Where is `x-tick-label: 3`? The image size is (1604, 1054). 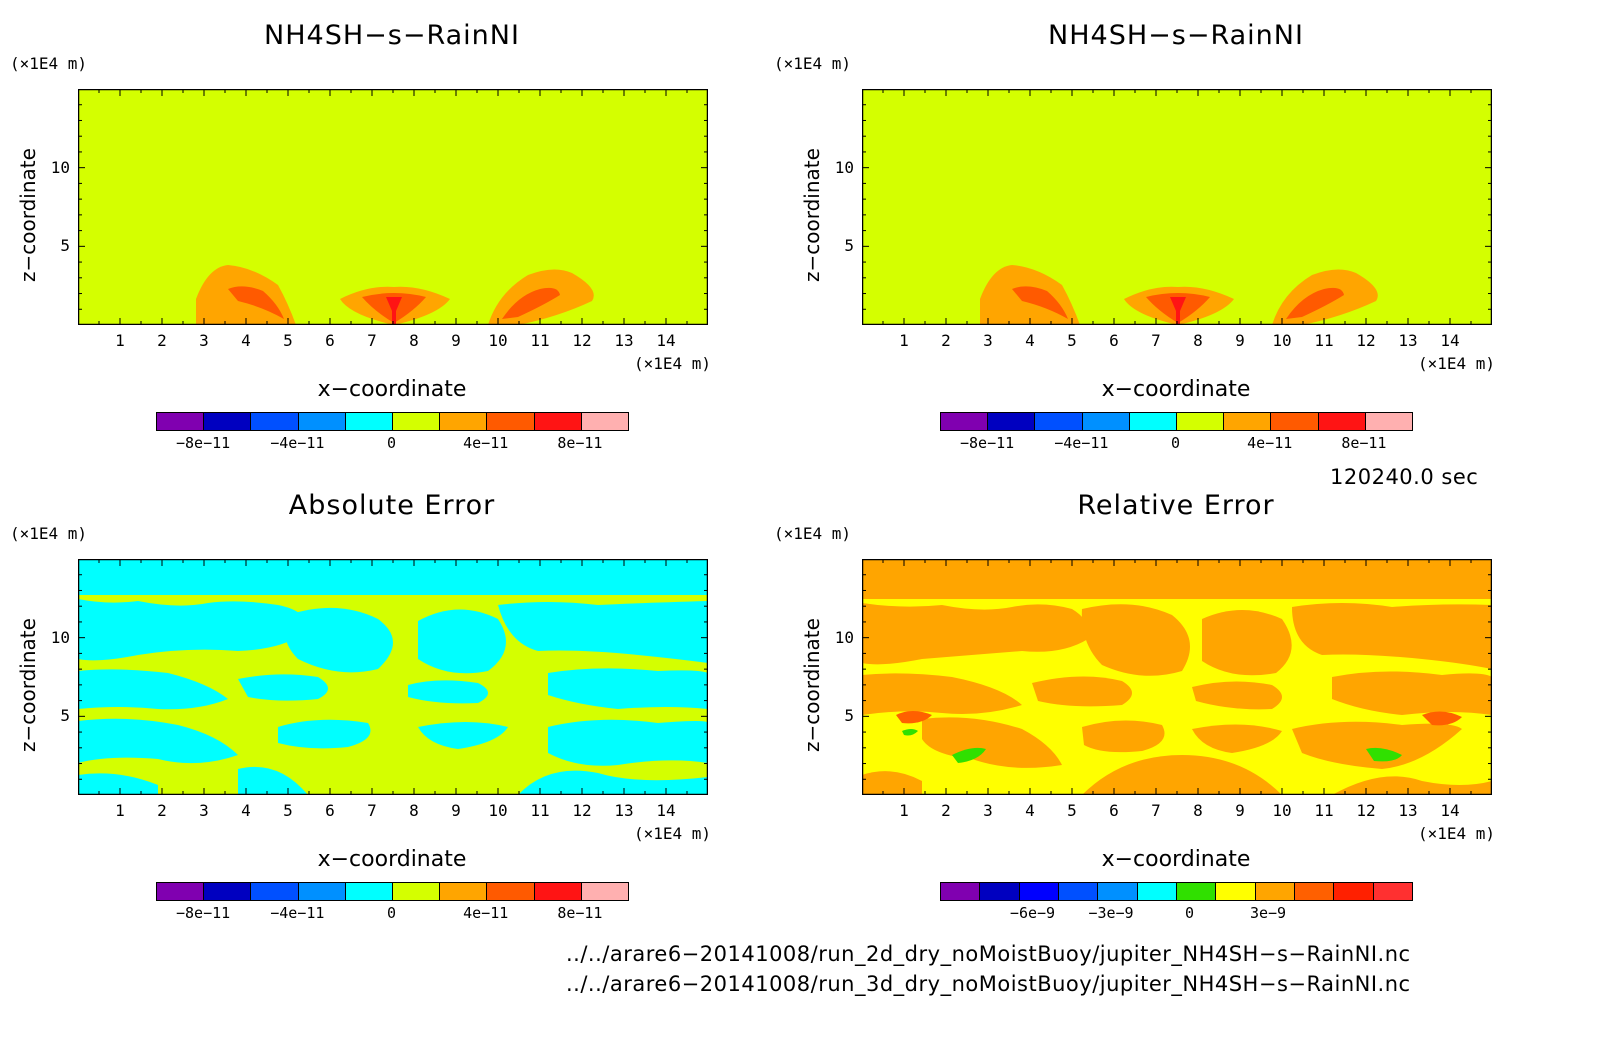
x-tick-label: 3 is located at coordinates (204, 810).